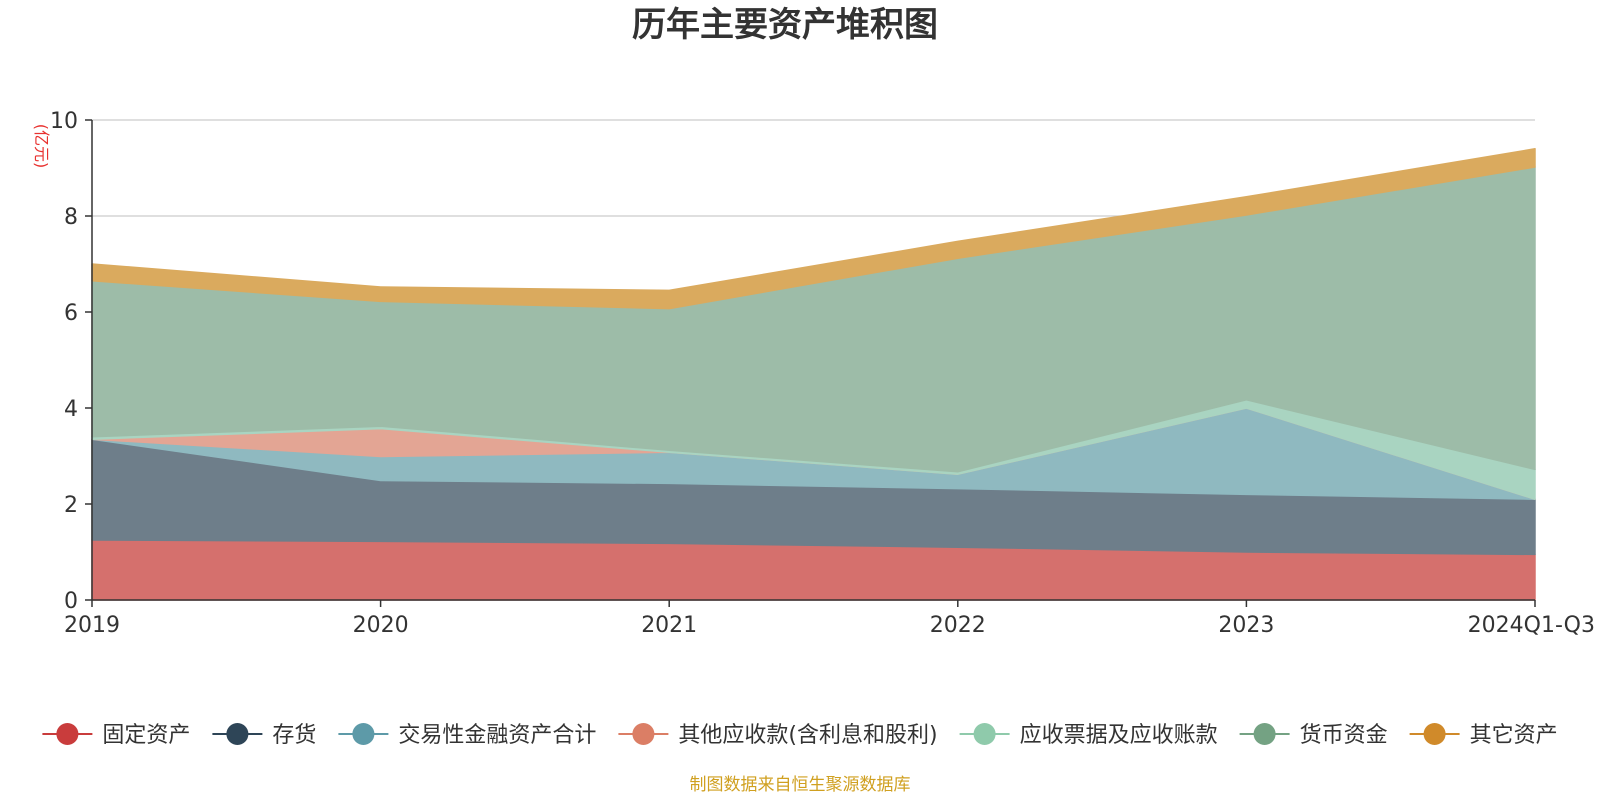 This screenshot has width=1600, height=800. What do you see at coordinates (669, 625) in the screenshot?
I see `x-tick-label-2: 2021` at bounding box center [669, 625].